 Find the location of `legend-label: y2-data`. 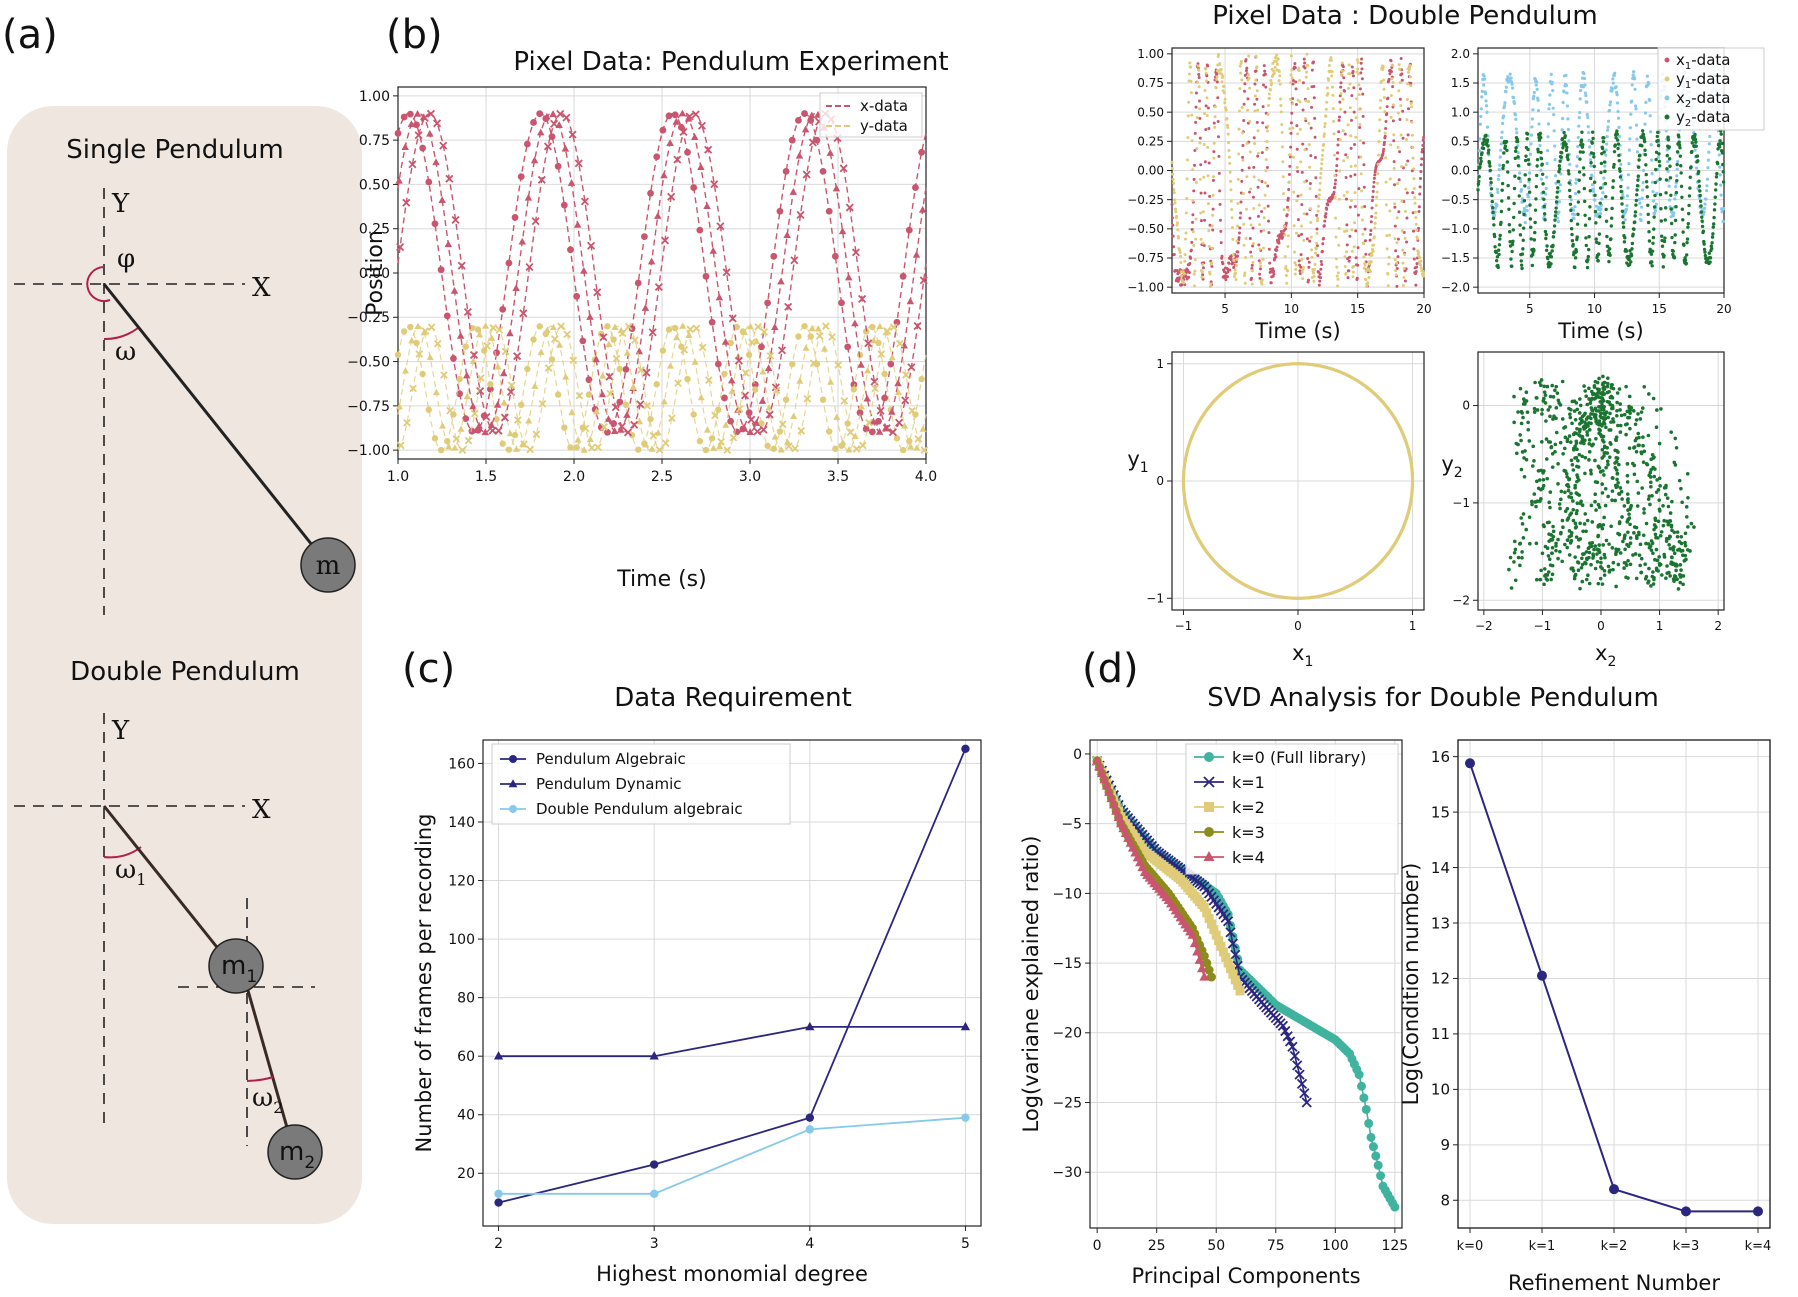

legend-label: y2-data is located at coordinates (1703, 118).